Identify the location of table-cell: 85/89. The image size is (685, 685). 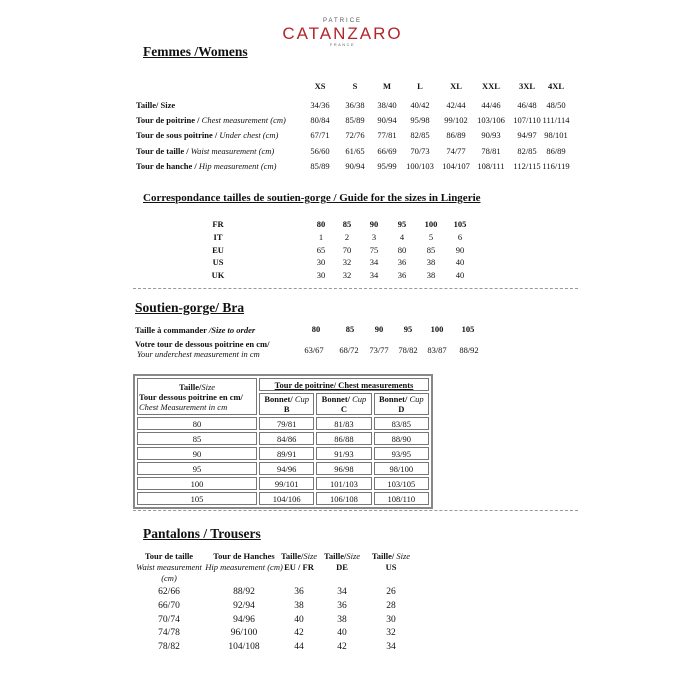
(320, 166).